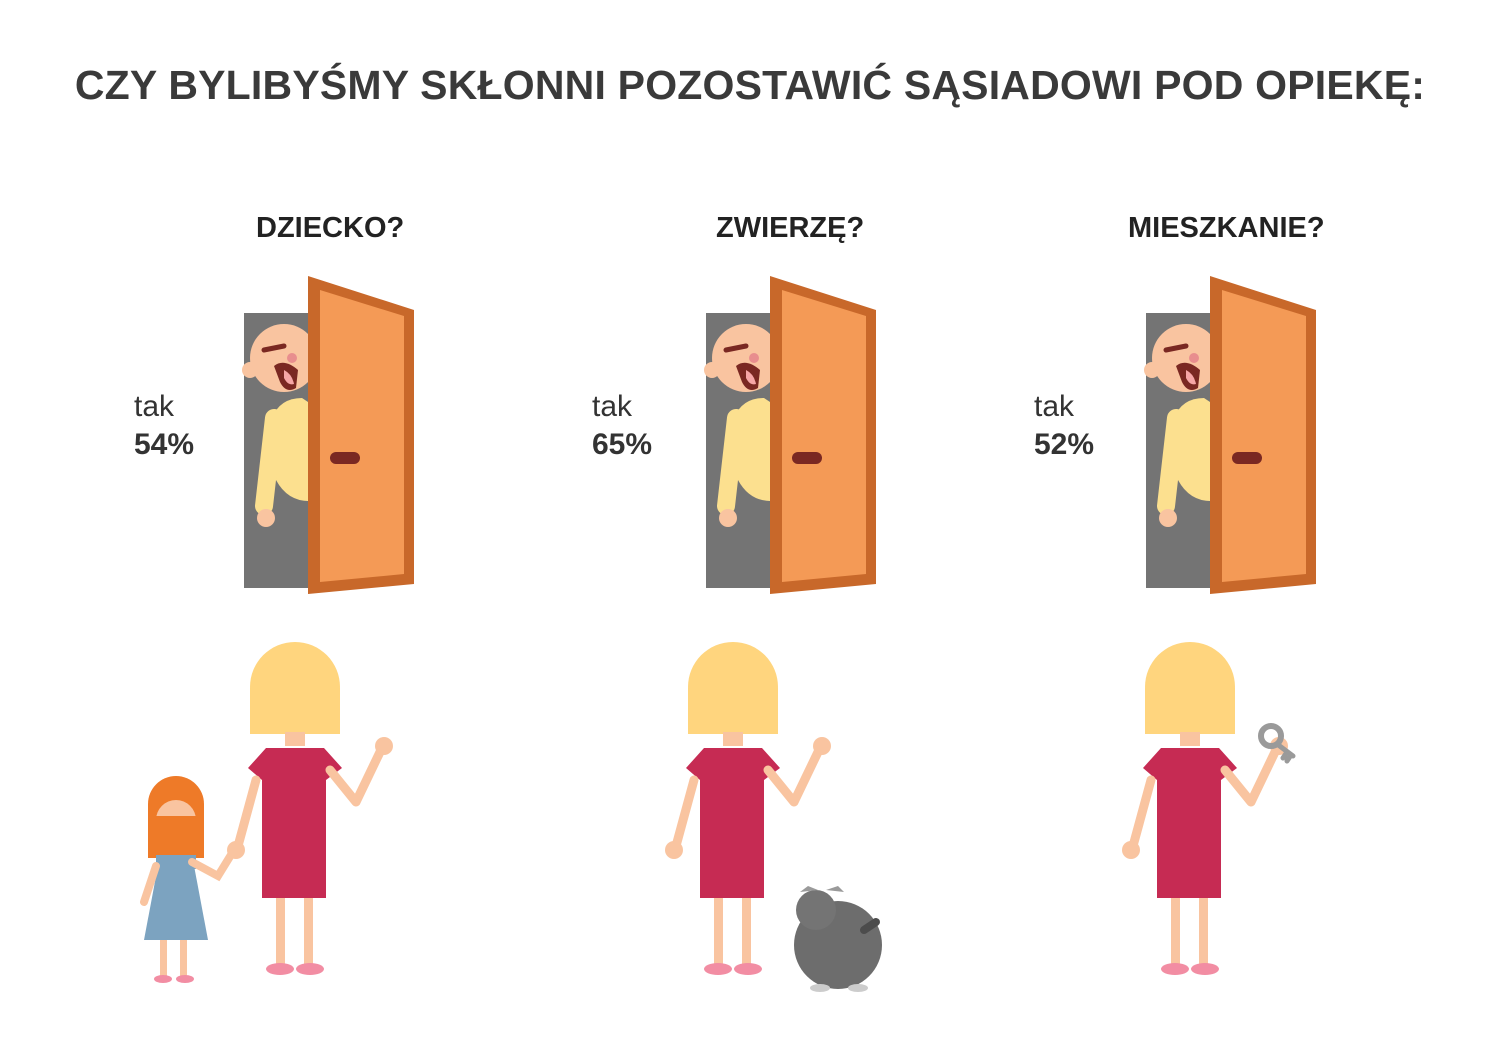 This screenshot has width=1500, height=1059. I want to click on answer-percent: 54%, so click(164, 444).